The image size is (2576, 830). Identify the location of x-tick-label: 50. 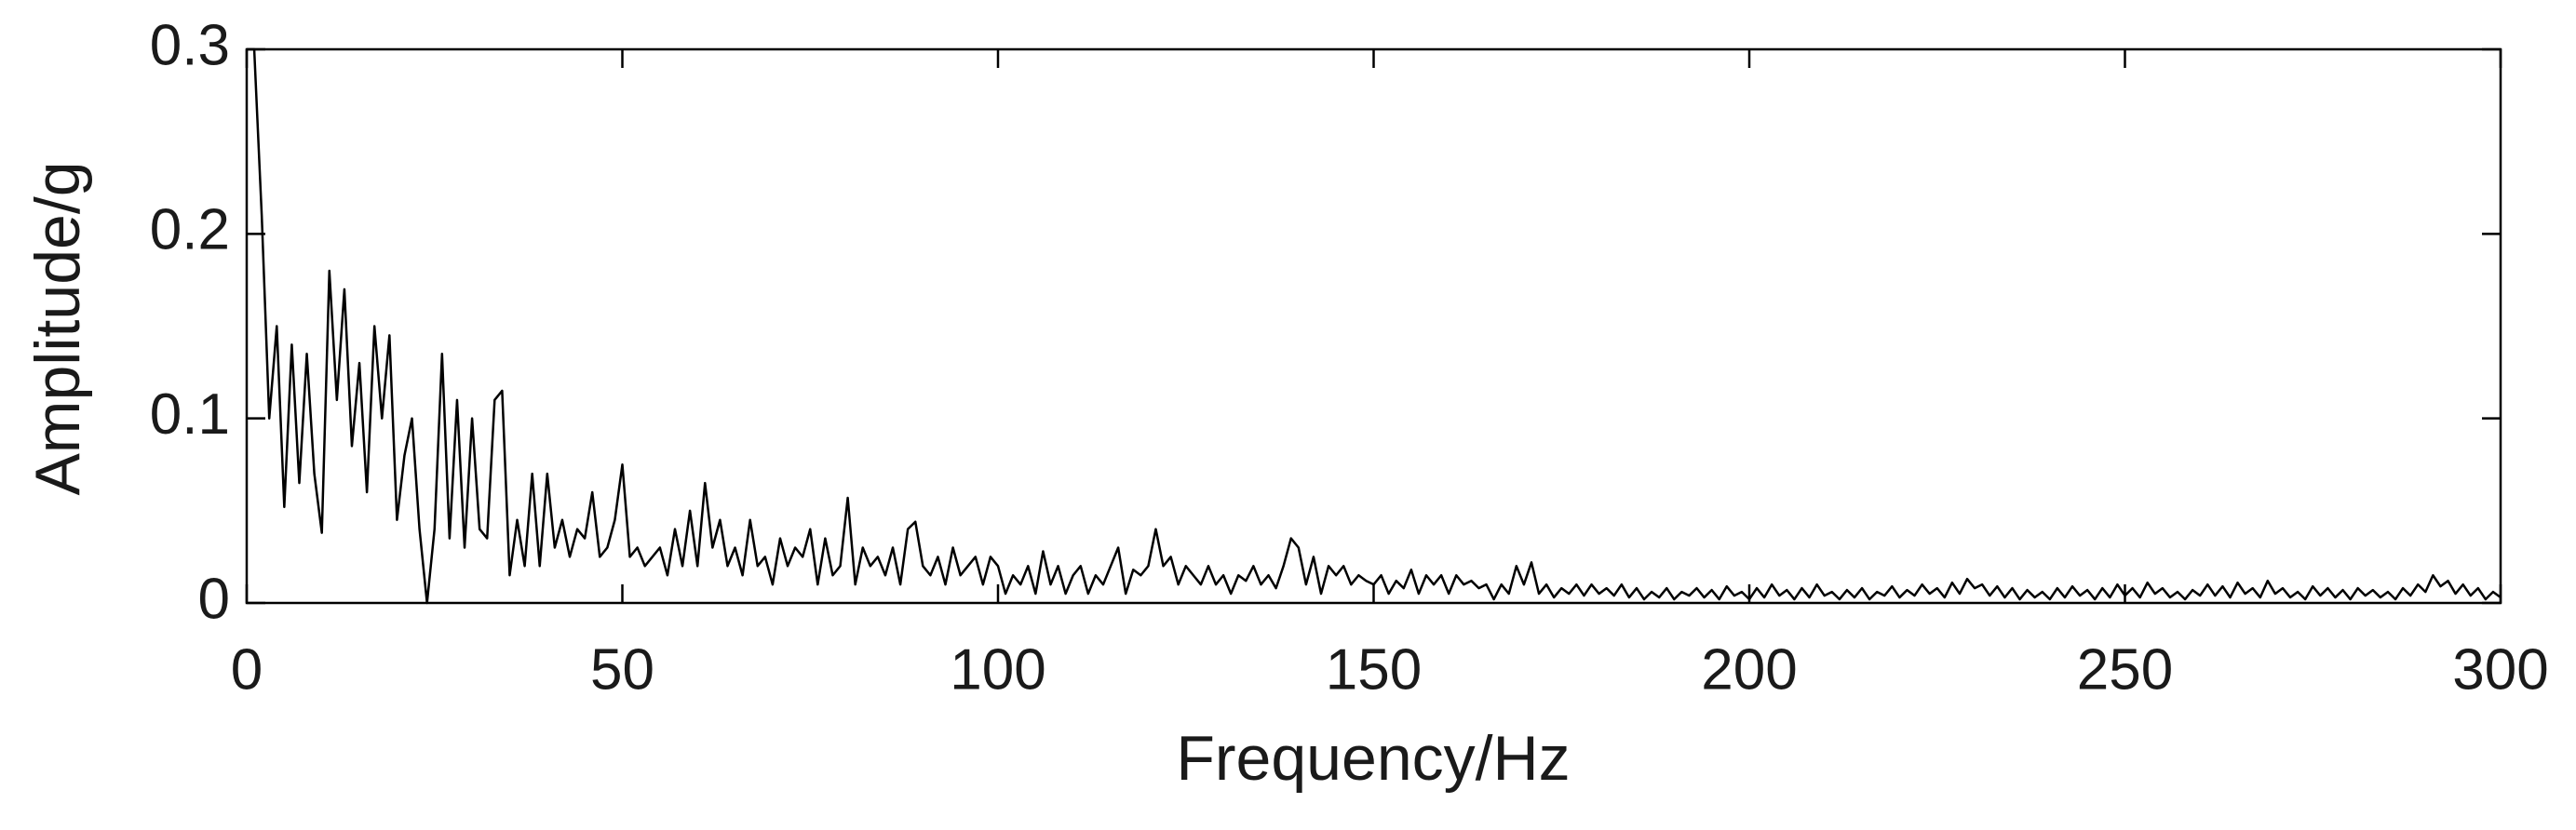
(622, 670).